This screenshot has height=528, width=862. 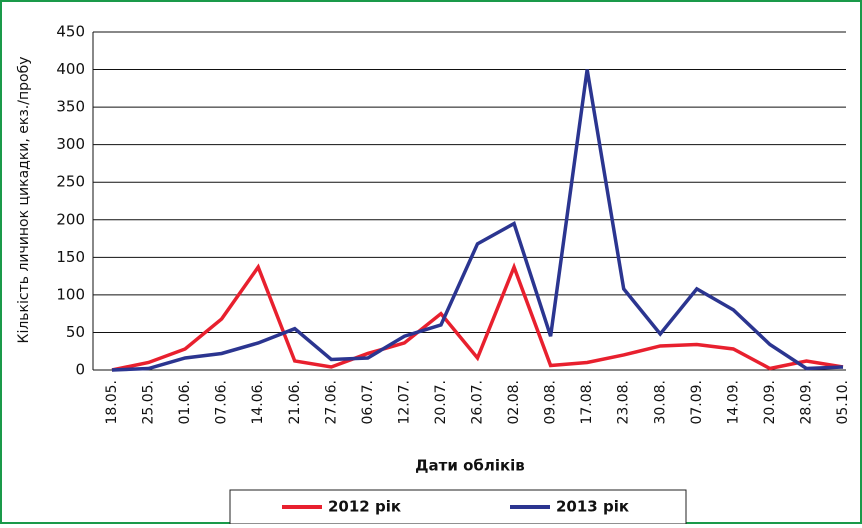 What do you see at coordinates (70, 32) in the screenshot?
I see `y-tick-label: 450` at bounding box center [70, 32].